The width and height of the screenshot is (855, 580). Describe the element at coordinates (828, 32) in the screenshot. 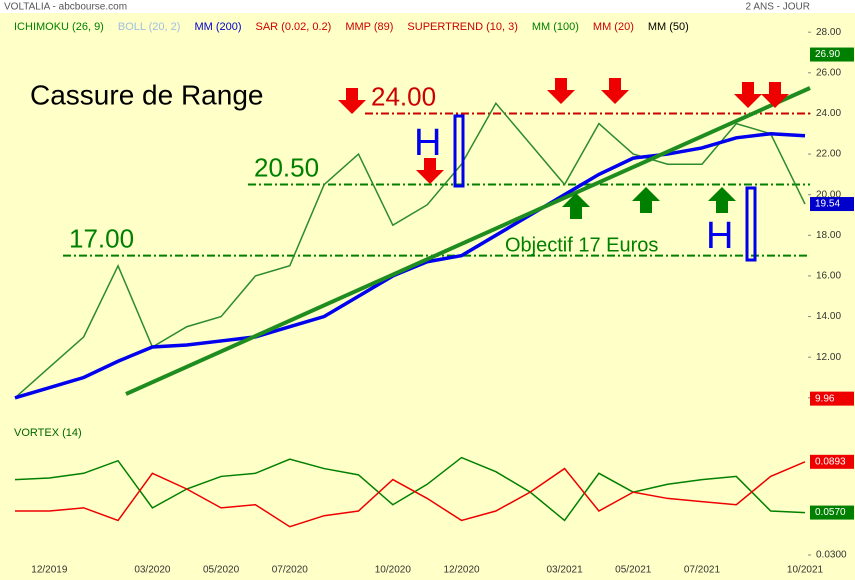

I see `y-tick-label: 28.00` at that location.